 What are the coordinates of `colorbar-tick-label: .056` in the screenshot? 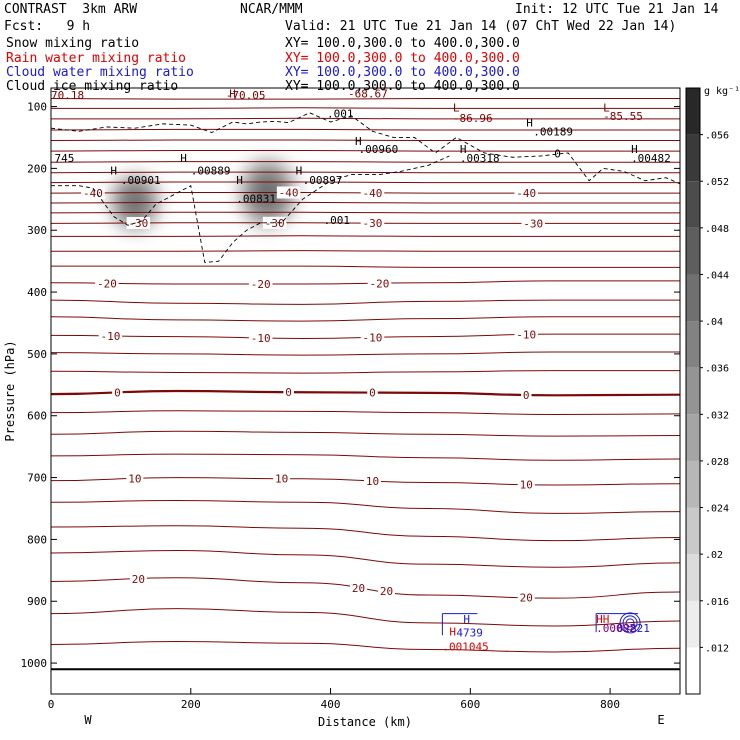 It's located at (717, 136).